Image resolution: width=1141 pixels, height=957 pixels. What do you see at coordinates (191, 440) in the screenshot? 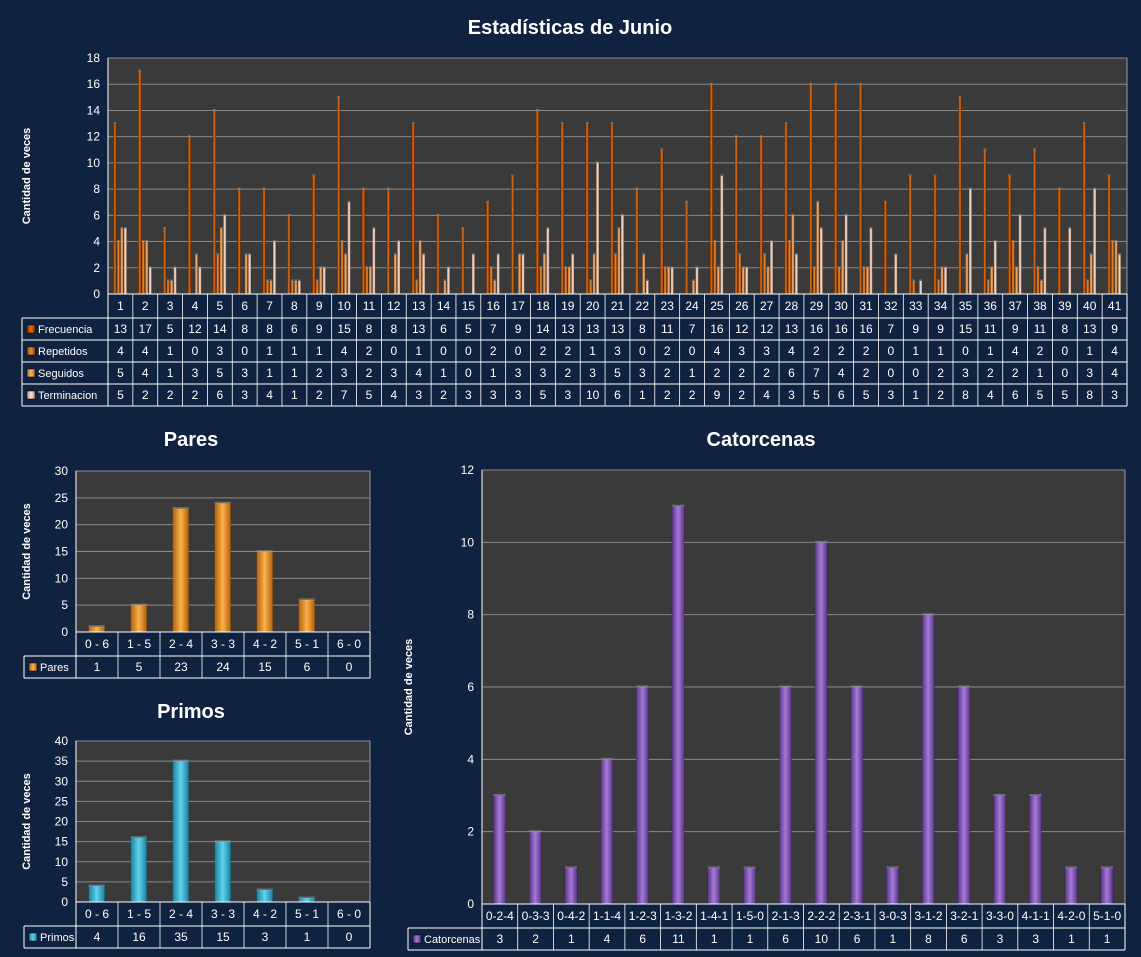
I see `pares-title: Pares` at bounding box center [191, 440].